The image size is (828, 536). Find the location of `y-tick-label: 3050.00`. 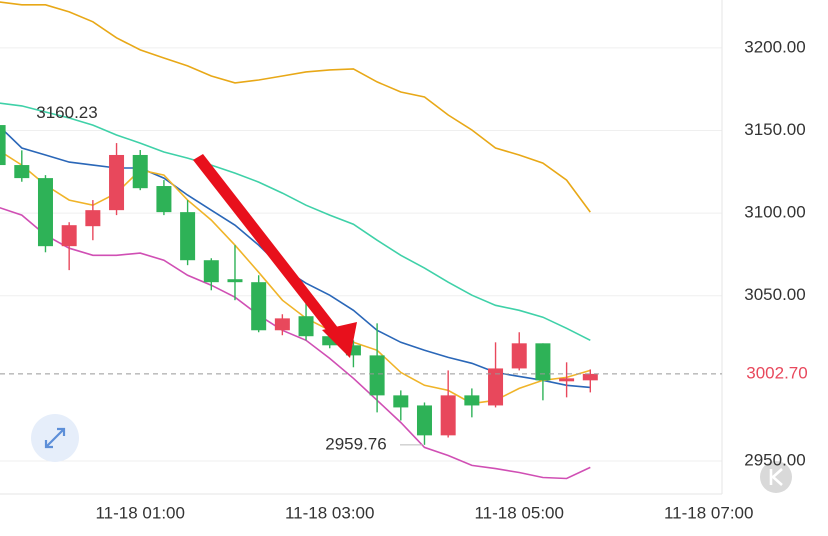

y-tick-label: 3050.00 is located at coordinates (774, 294).